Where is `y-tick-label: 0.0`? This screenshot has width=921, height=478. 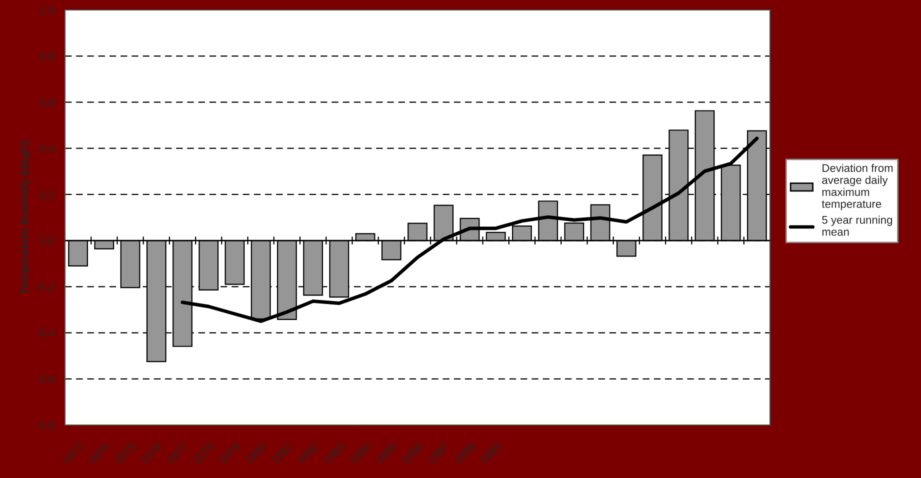 y-tick-label: 0.0 is located at coordinates (47, 240).